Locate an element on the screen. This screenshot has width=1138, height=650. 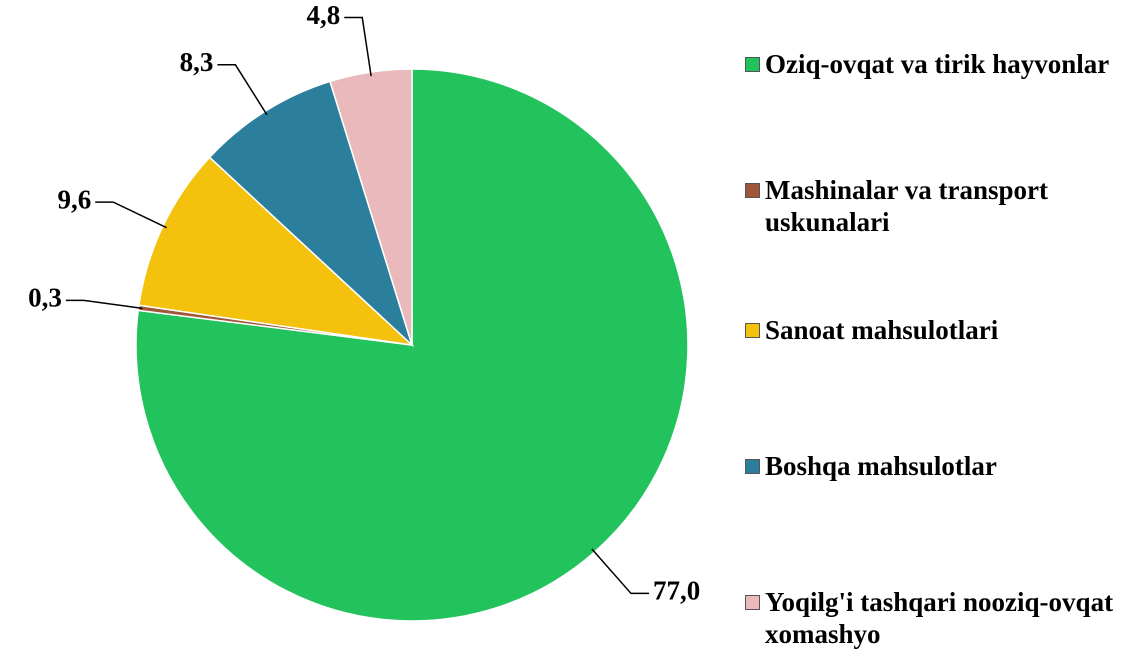
data-label: 8,3 is located at coordinates (197, 62).